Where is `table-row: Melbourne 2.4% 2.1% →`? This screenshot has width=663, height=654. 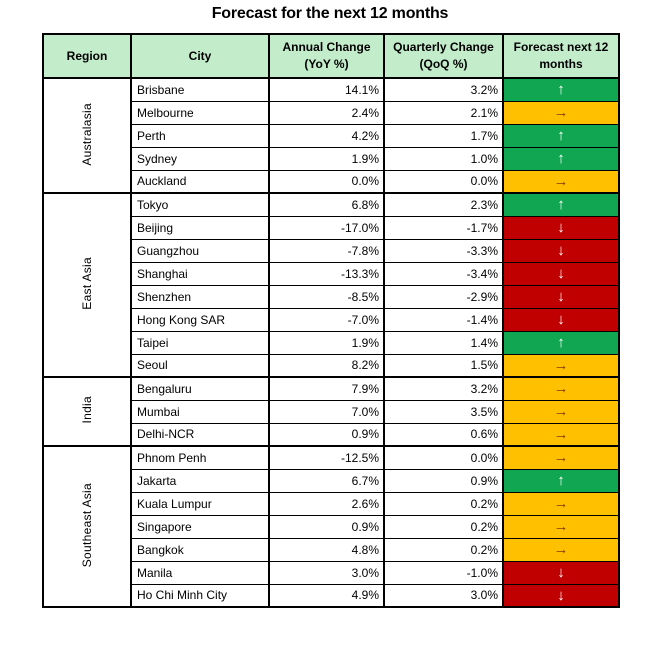 table-row: Melbourne 2.4% 2.1% → is located at coordinates (331, 112).